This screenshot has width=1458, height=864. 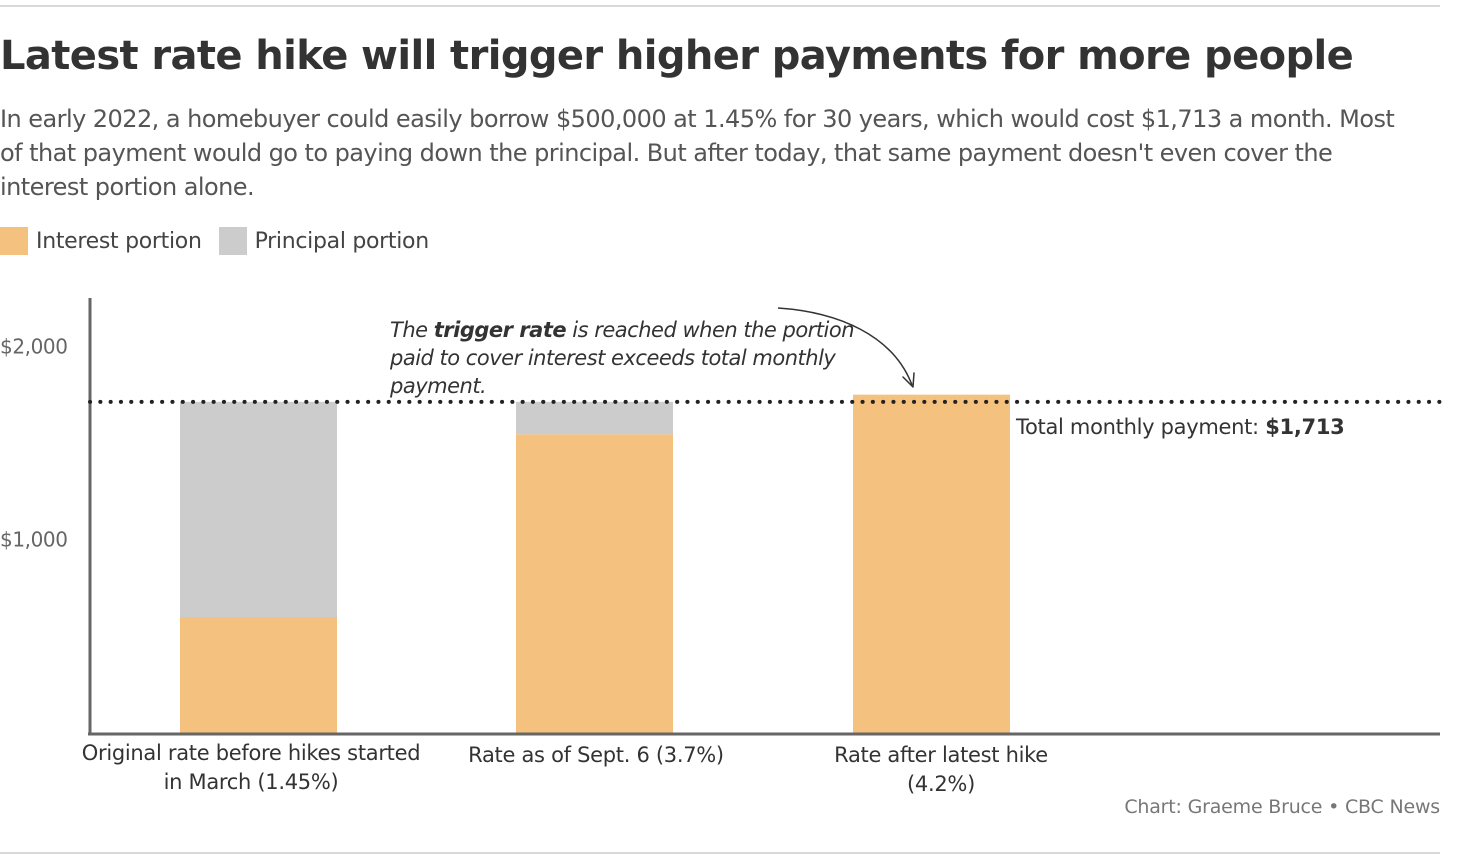 What do you see at coordinates (941, 769) in the screenshot?
I see `x-tick-label-latest: Rate after latest hike (4.2%)` at bounding box center [941, 769].